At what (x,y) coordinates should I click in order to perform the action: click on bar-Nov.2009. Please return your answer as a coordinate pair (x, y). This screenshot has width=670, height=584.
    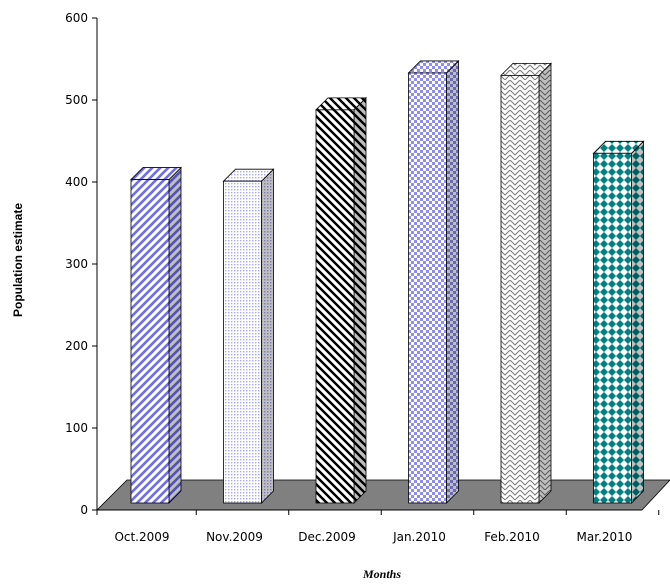
    Looking at the image, I should click on (248, 336).